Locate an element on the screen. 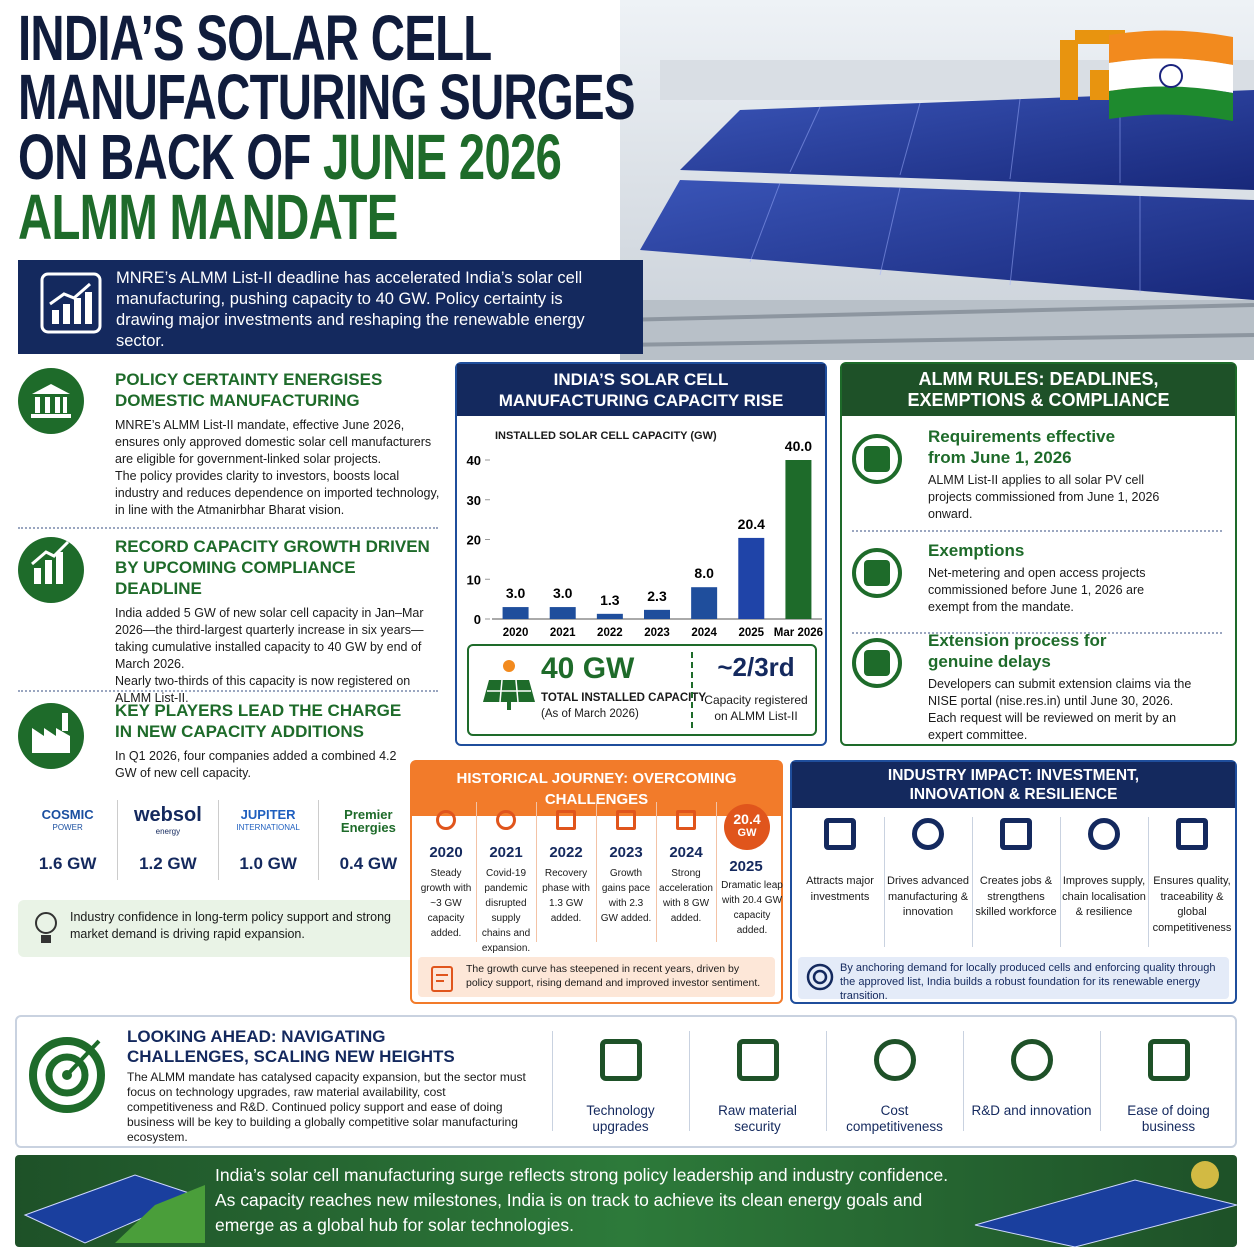 The image size is (1254, 1254). y-tick-label: 40 is located at coordinates (474, 460).